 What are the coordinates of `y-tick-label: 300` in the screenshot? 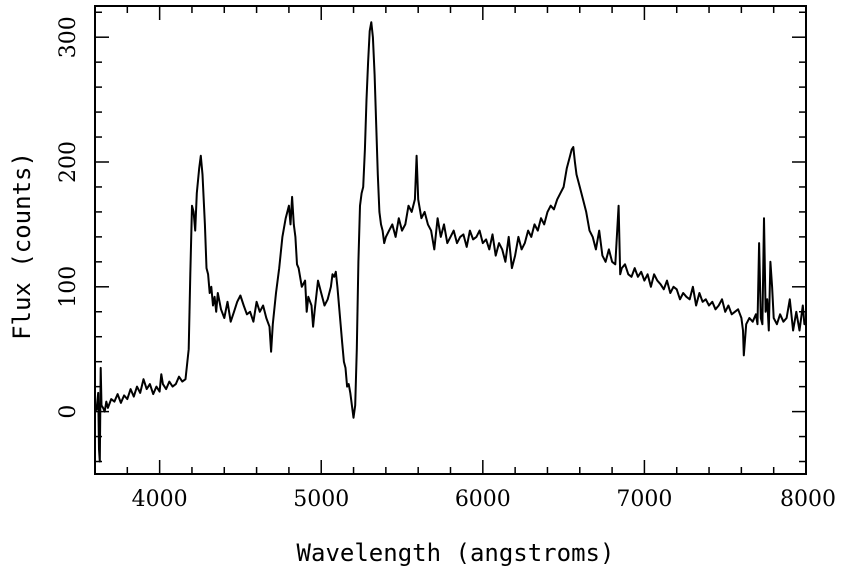 It's located at (68, 37).